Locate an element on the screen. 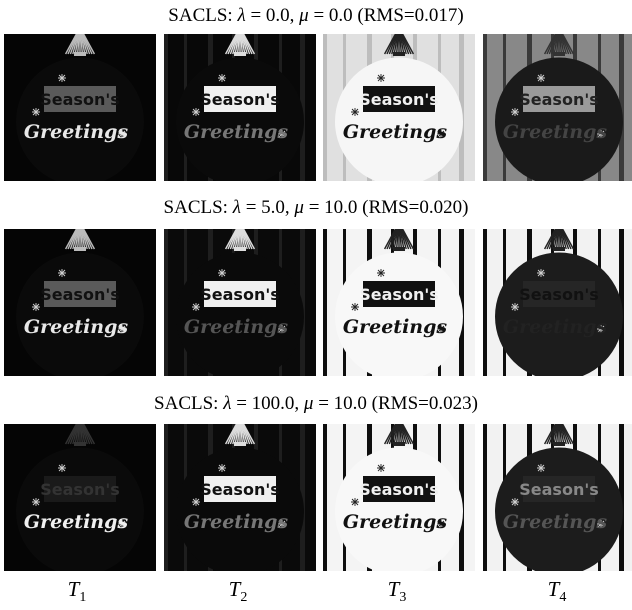 This screenshot has height=610, width=632. panel-row1-t4: Season's Greetings is located at coordinates (557, 107).